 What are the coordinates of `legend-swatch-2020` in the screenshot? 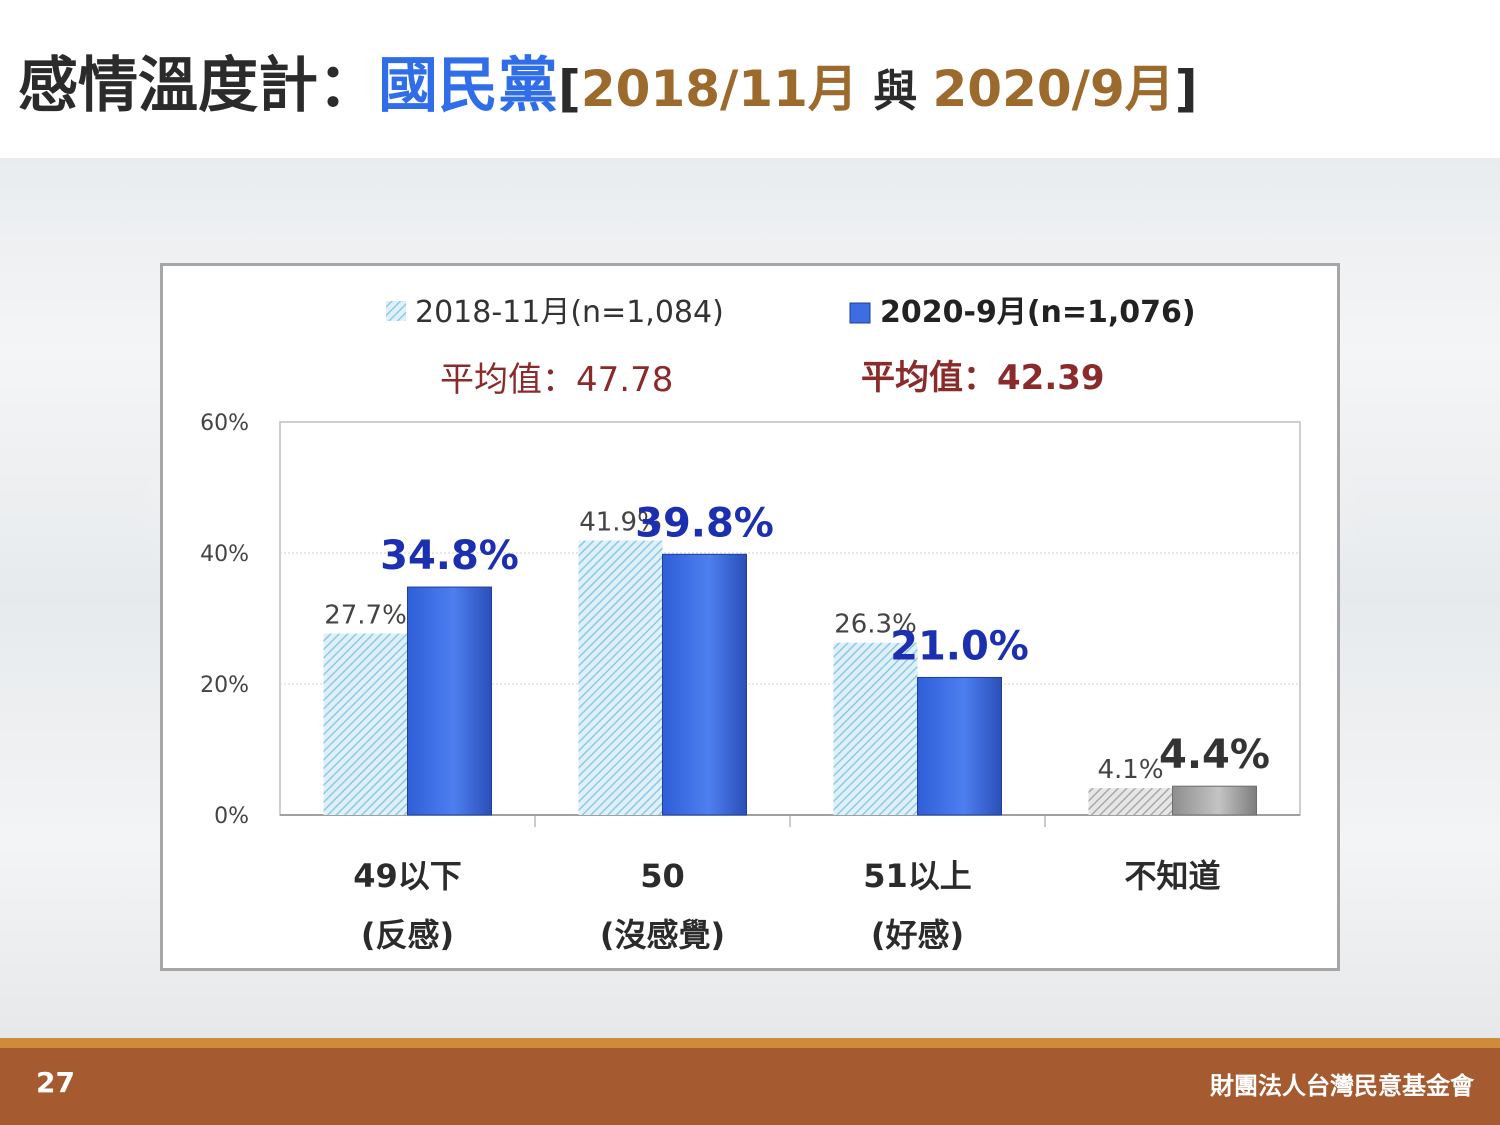 It's located at (860, 313).